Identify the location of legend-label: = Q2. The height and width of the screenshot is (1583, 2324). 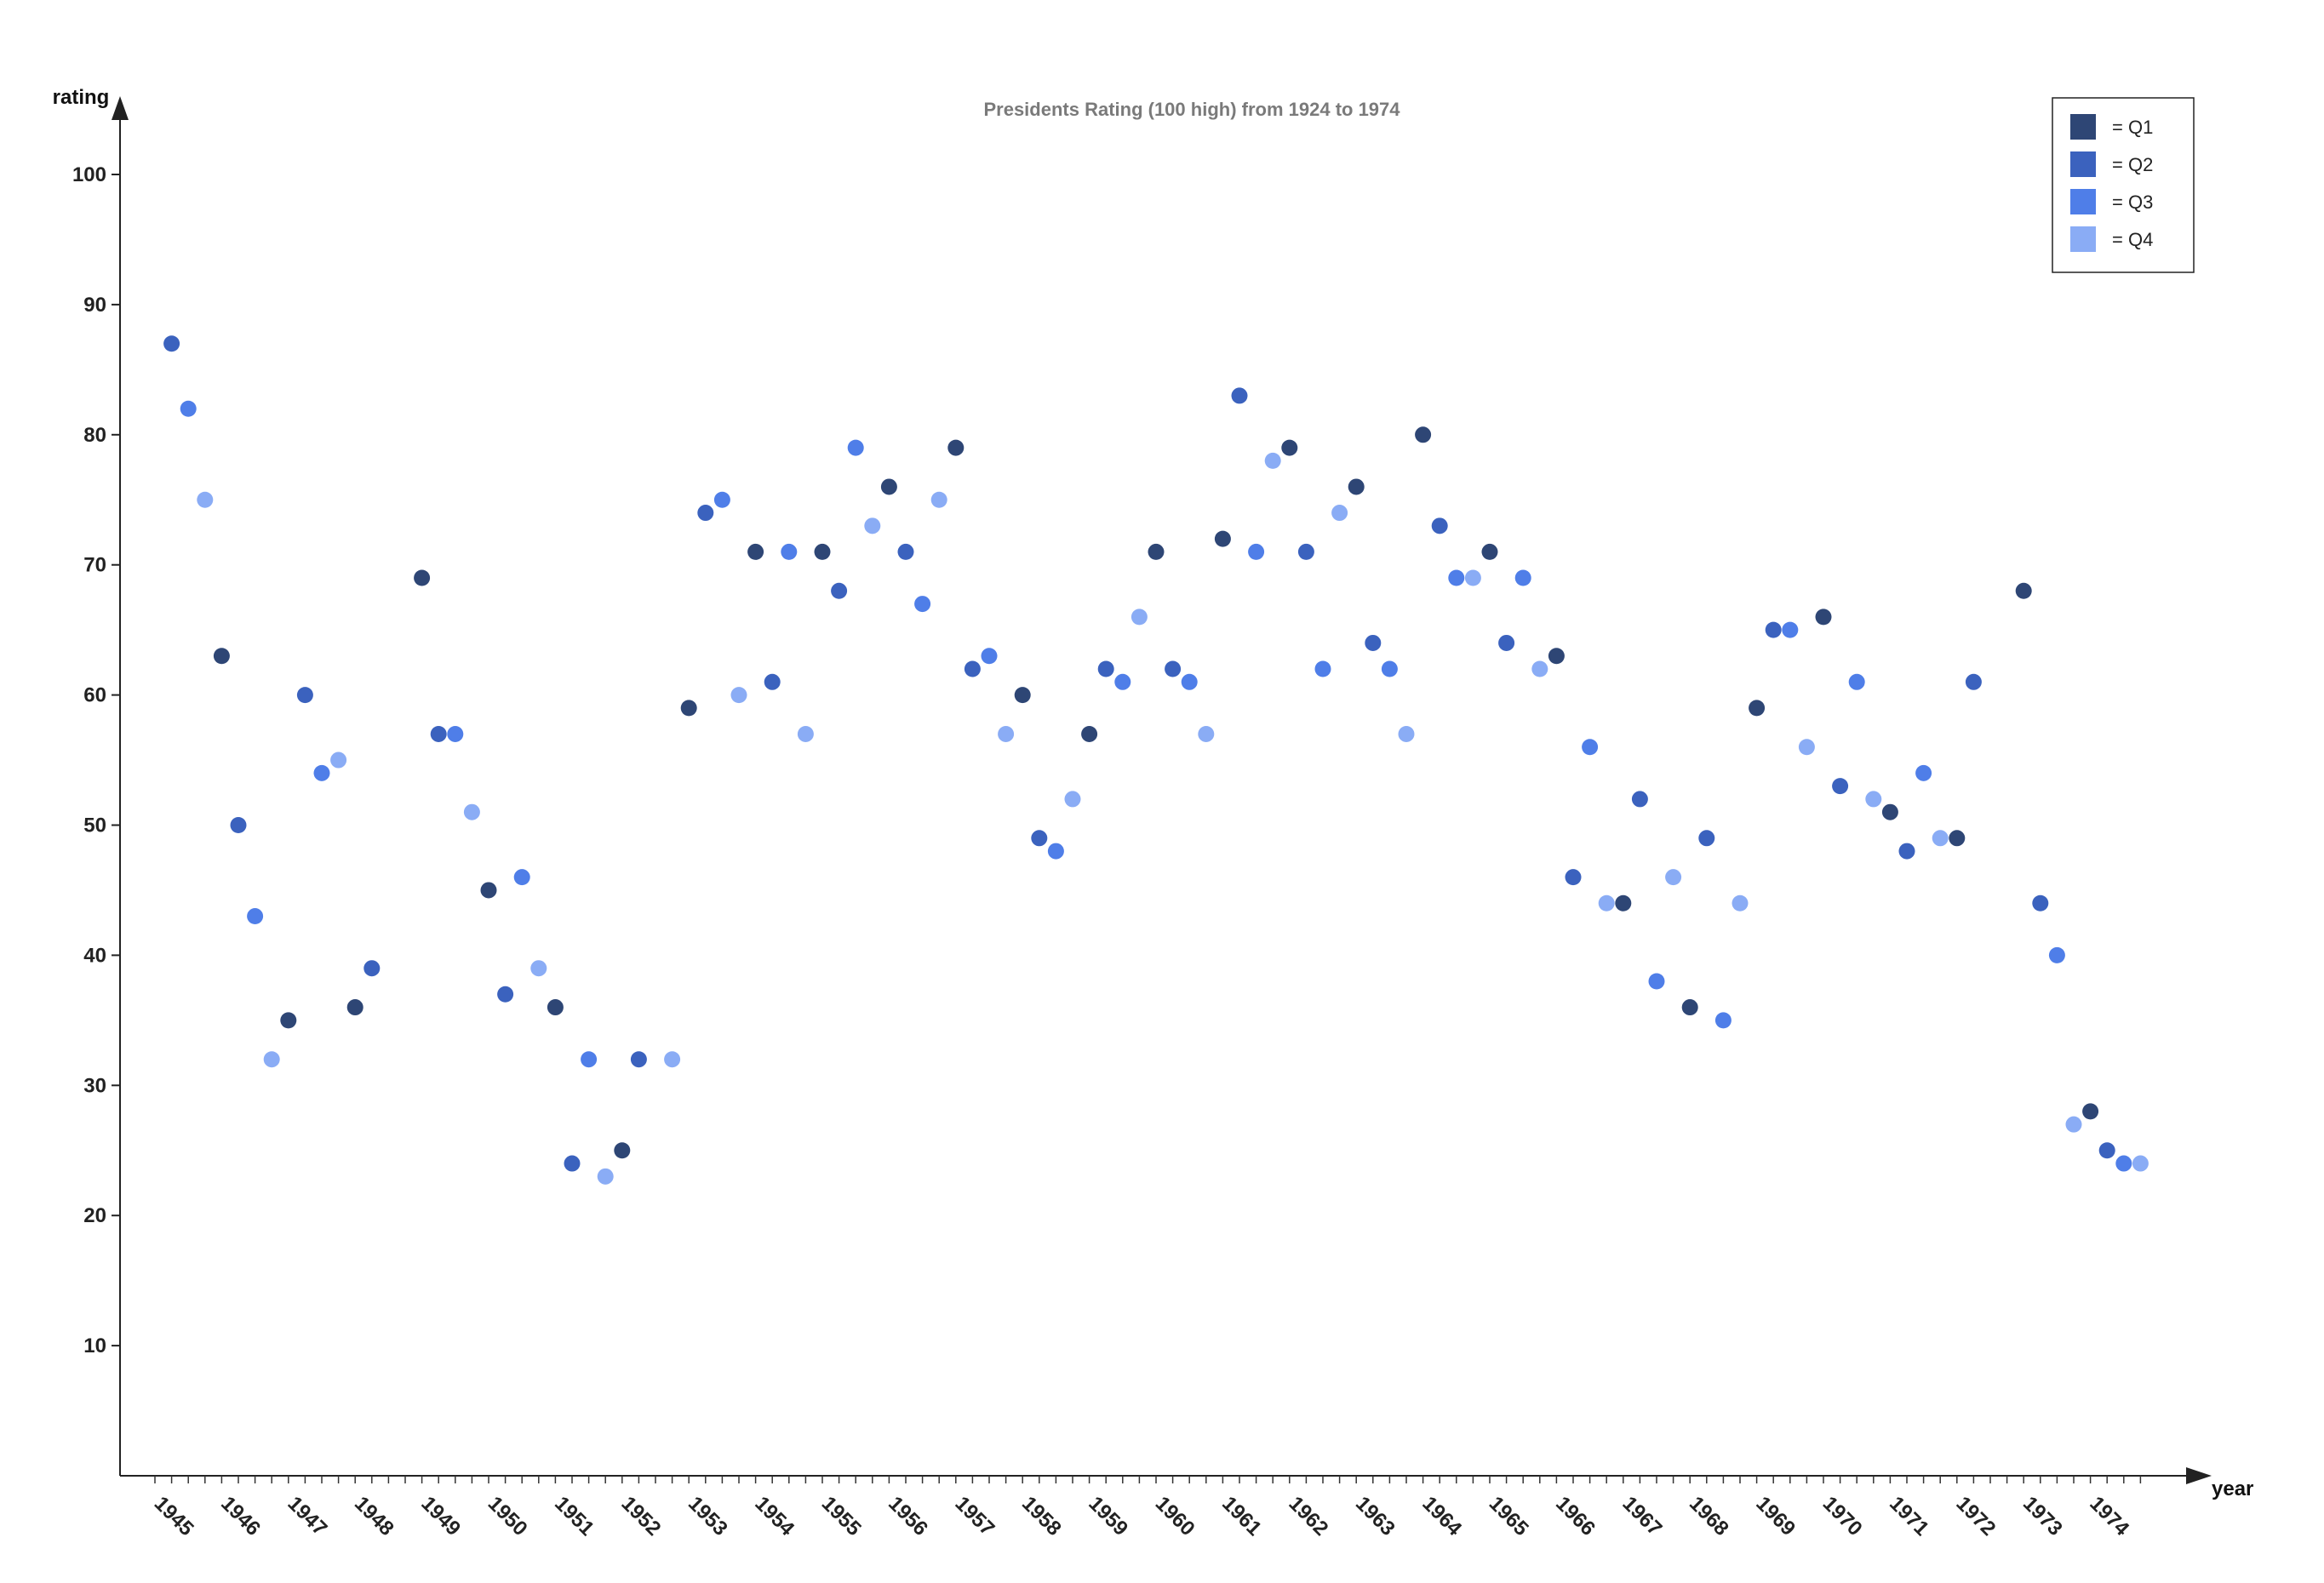
(2132, 165).